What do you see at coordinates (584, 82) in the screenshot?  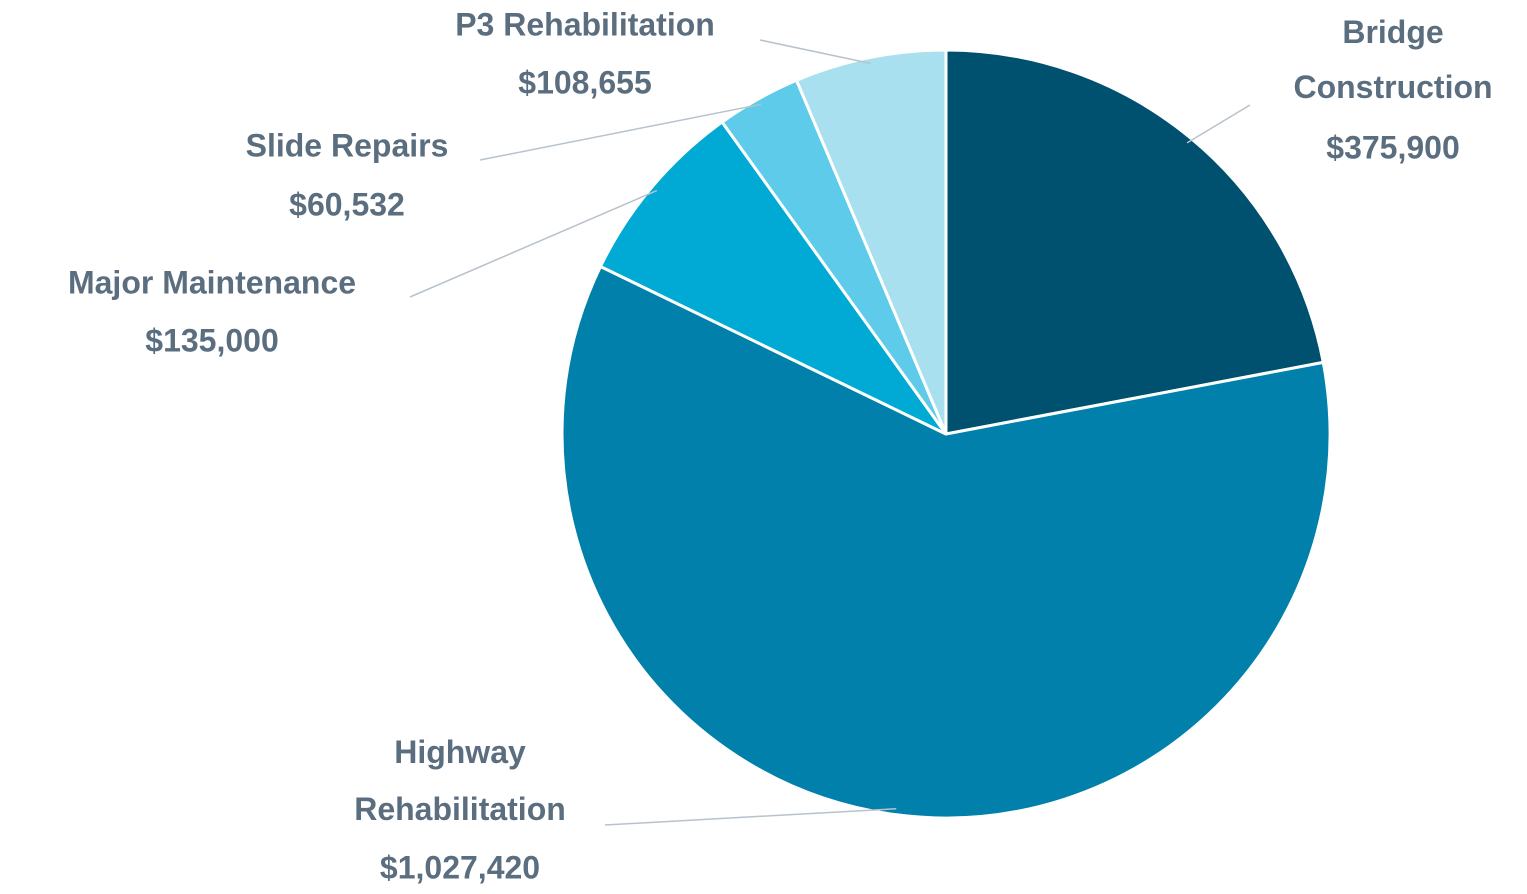 I see `value-label: $108,655` at bounding box center [584, 82].